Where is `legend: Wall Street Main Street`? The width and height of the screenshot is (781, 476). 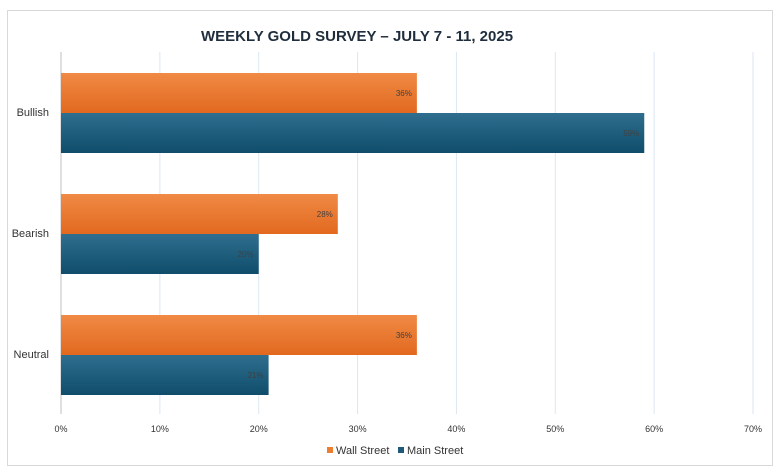 legend: Wall Street Main Street is located at coordinates (395, 451).